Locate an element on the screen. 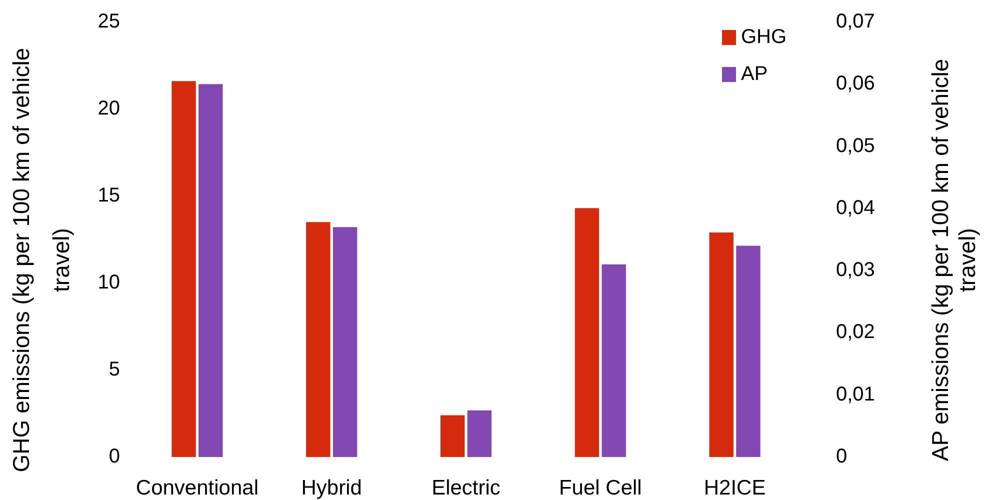 This screenshot has width=984, height=500. y2-tick-label: 0,05 is located at coordinates (855, 145).